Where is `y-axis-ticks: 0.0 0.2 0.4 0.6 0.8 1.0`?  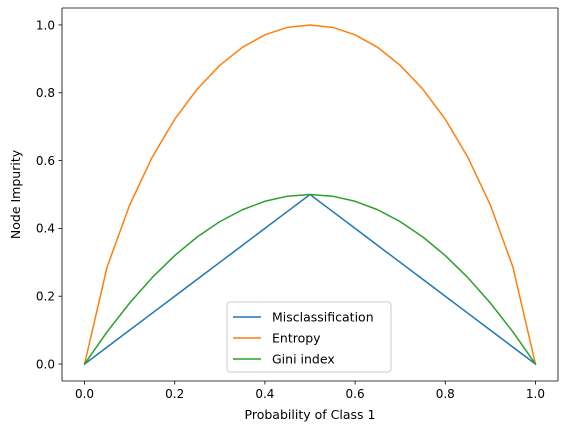
y-axis-ticks: 0.0 0.2 0.4 0.6 0.8 1.0 is located at coordinates (49, 194).